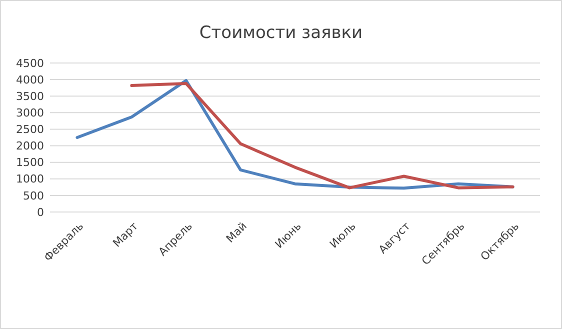 This screenshot has width=562, height=329. Describe the element at coordinates (30, 96) in the screenshot. I see `y-tick-label: 3500` at that location.